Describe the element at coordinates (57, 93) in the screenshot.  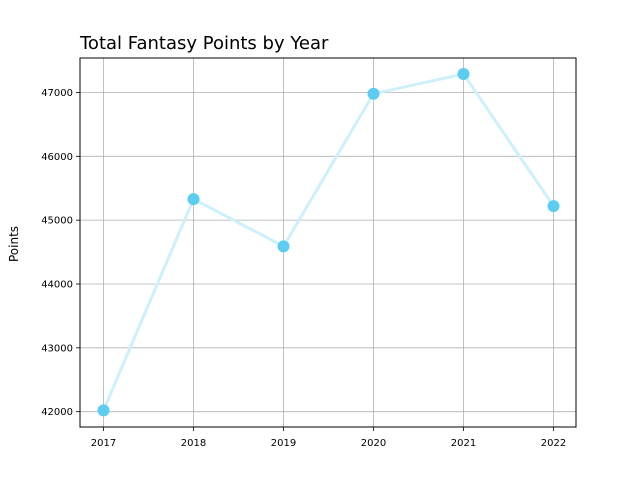
I see `y-tick-label: 47000` at that location.